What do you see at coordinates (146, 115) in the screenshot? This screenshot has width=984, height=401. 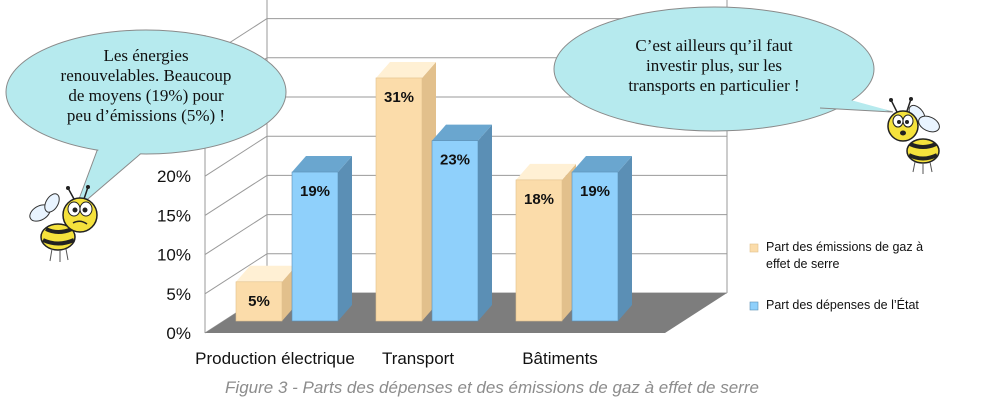 I see `left-bubble-line: peu d’émissions (5%) !` at bounding box center [146, 115].